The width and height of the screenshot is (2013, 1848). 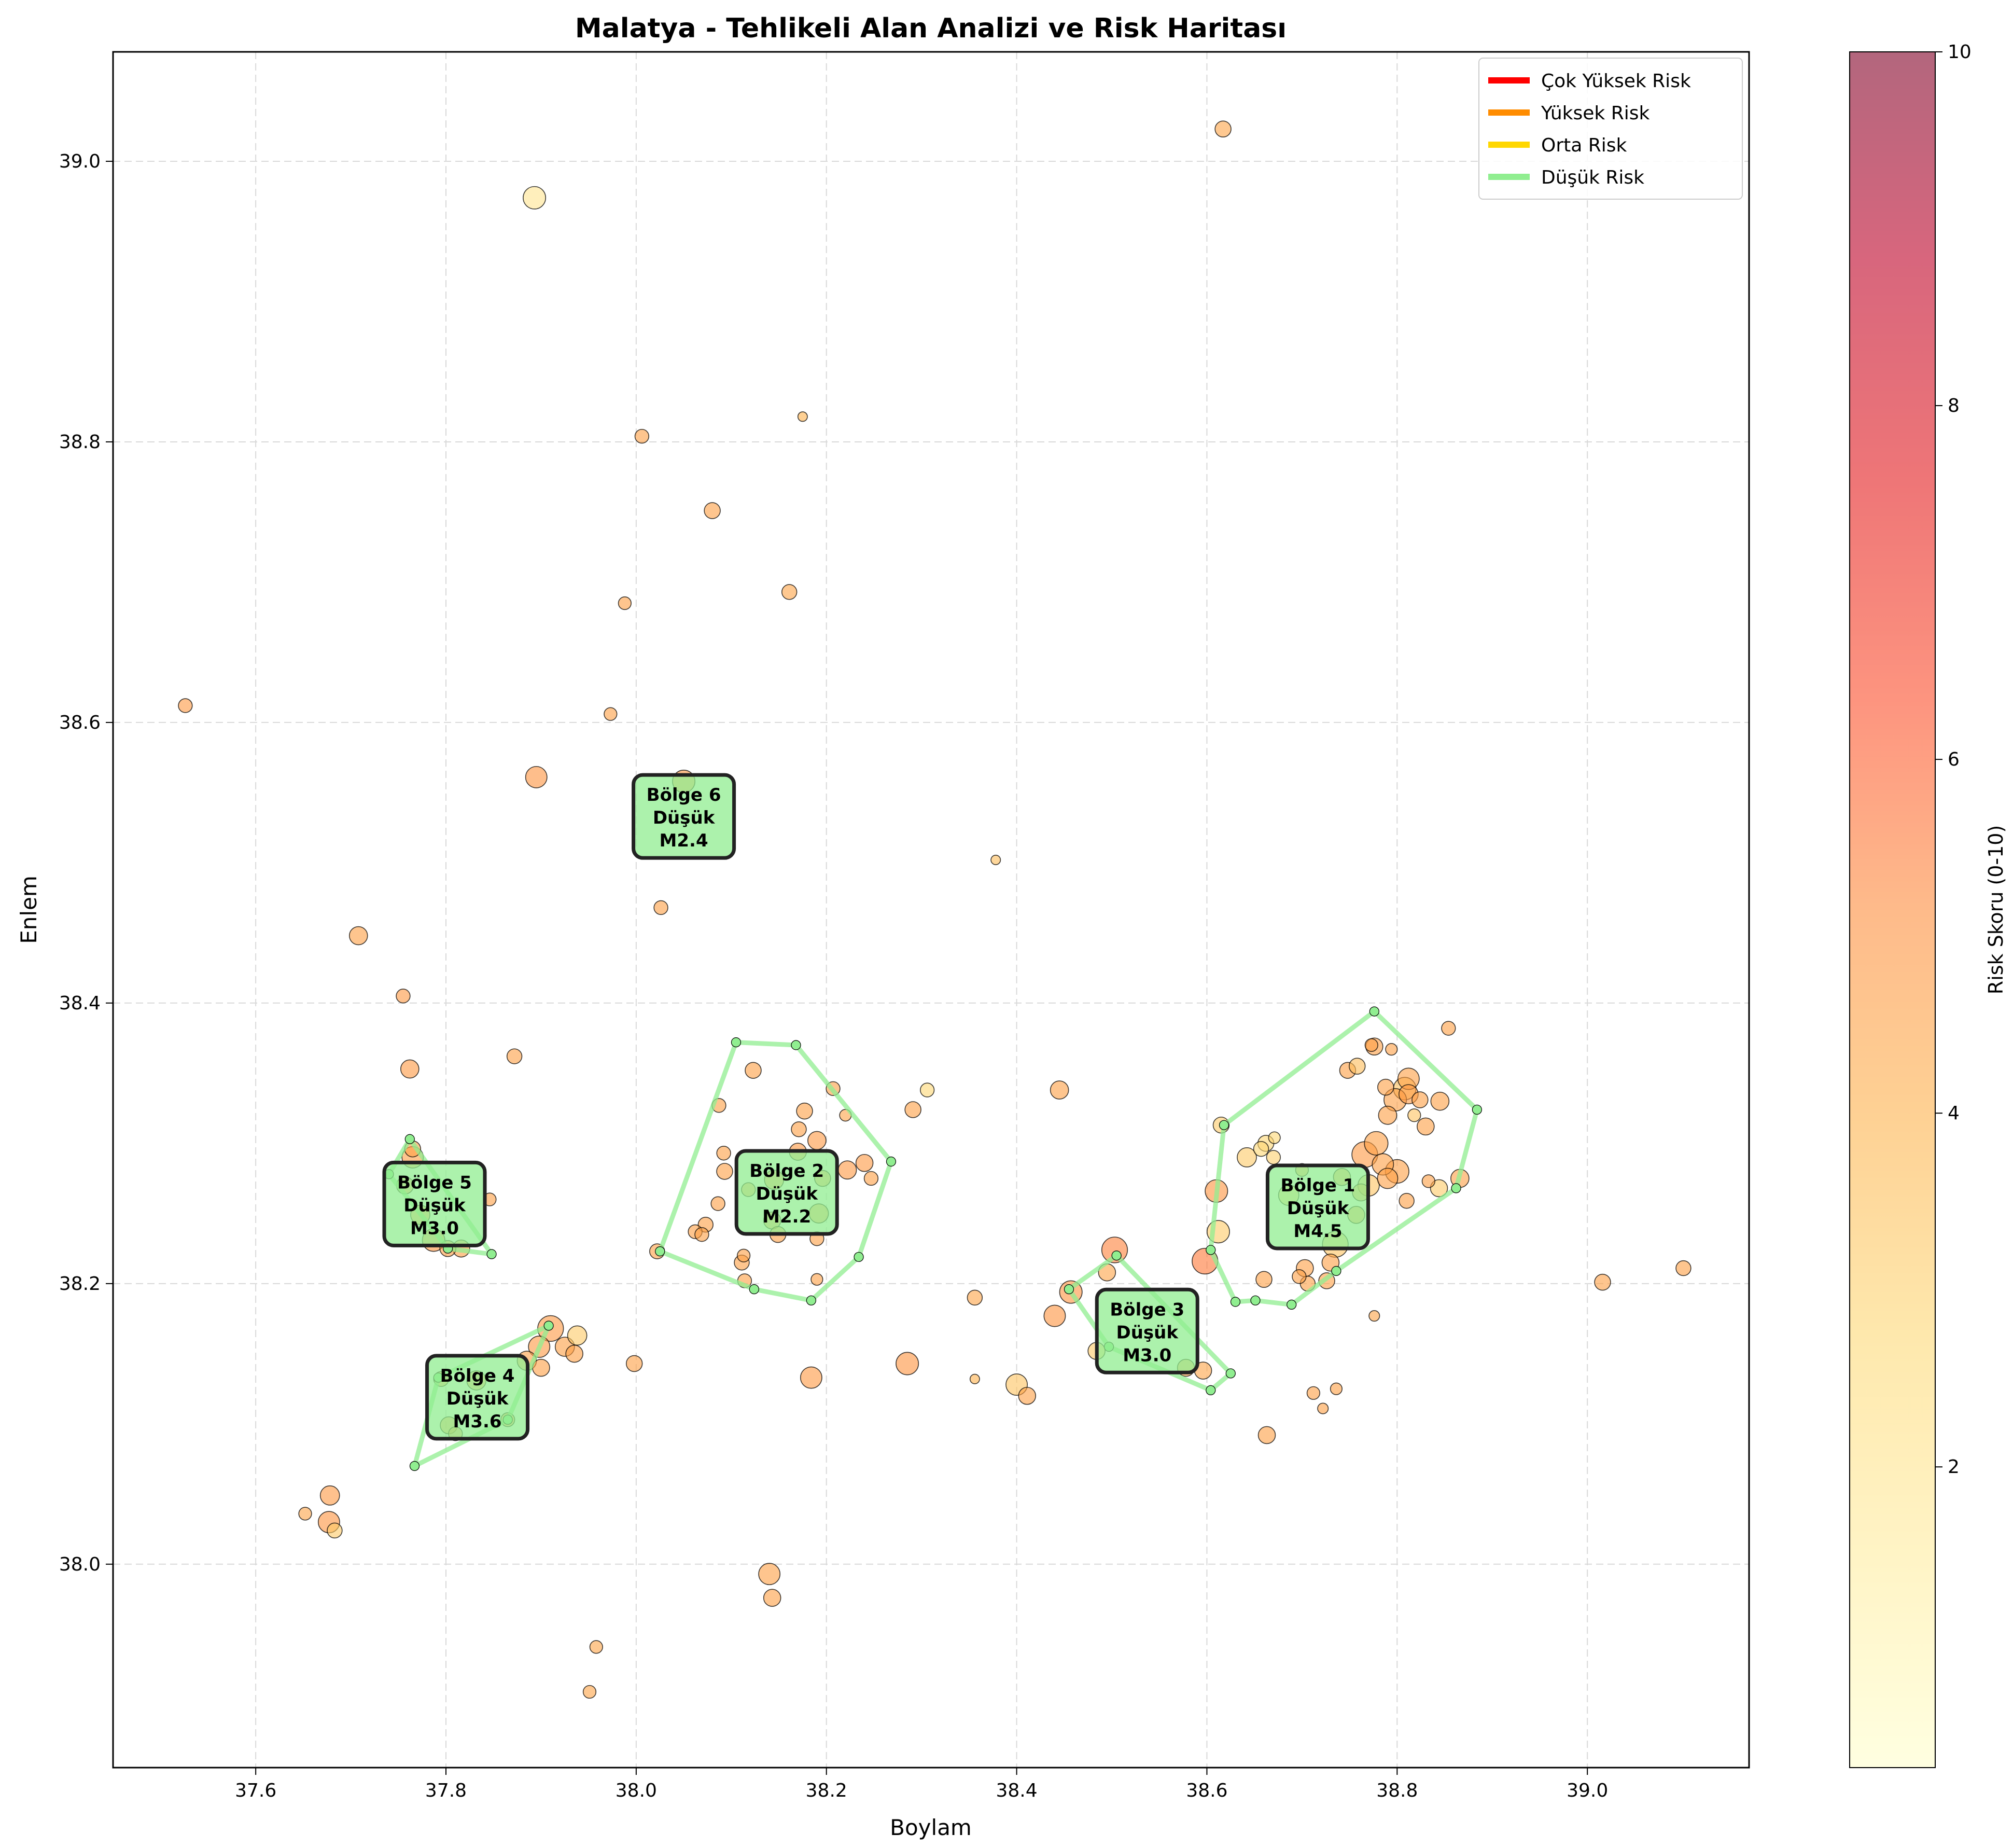 What do you see at coordinates (1588, 1790) in the screenshot?
I see `x-tick-label: 39.0` at bounding box center [1588, 1790].